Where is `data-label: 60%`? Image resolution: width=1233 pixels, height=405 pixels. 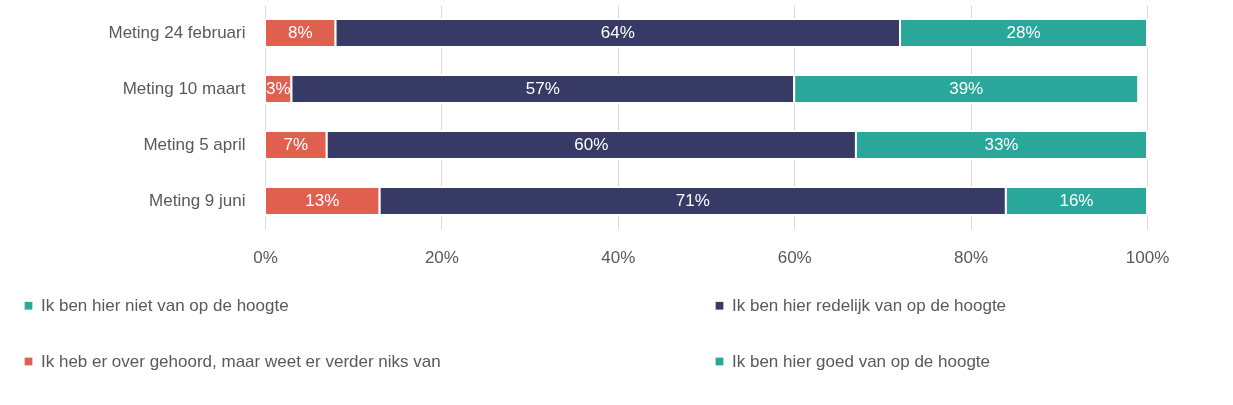
data-label: 60% is located at coordinates (591, 144).